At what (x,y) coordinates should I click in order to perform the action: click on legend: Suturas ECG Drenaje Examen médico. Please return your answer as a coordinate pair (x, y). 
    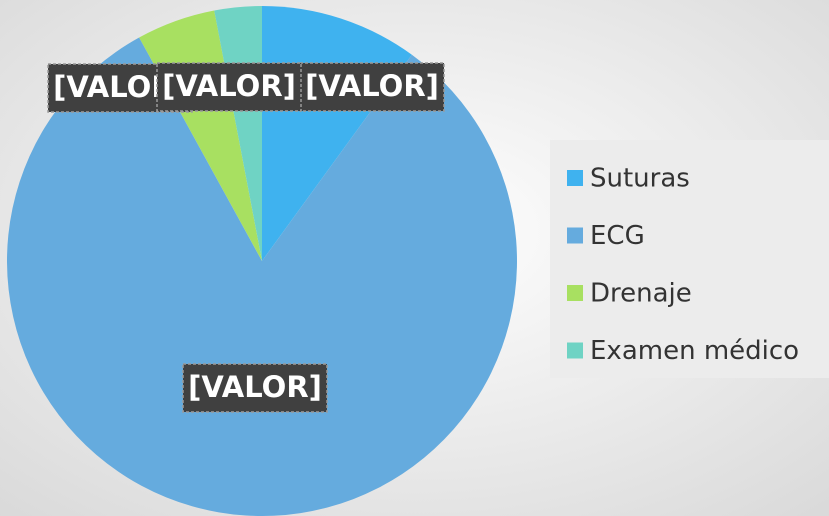
    Looking at the image, I should click on (683, 265).